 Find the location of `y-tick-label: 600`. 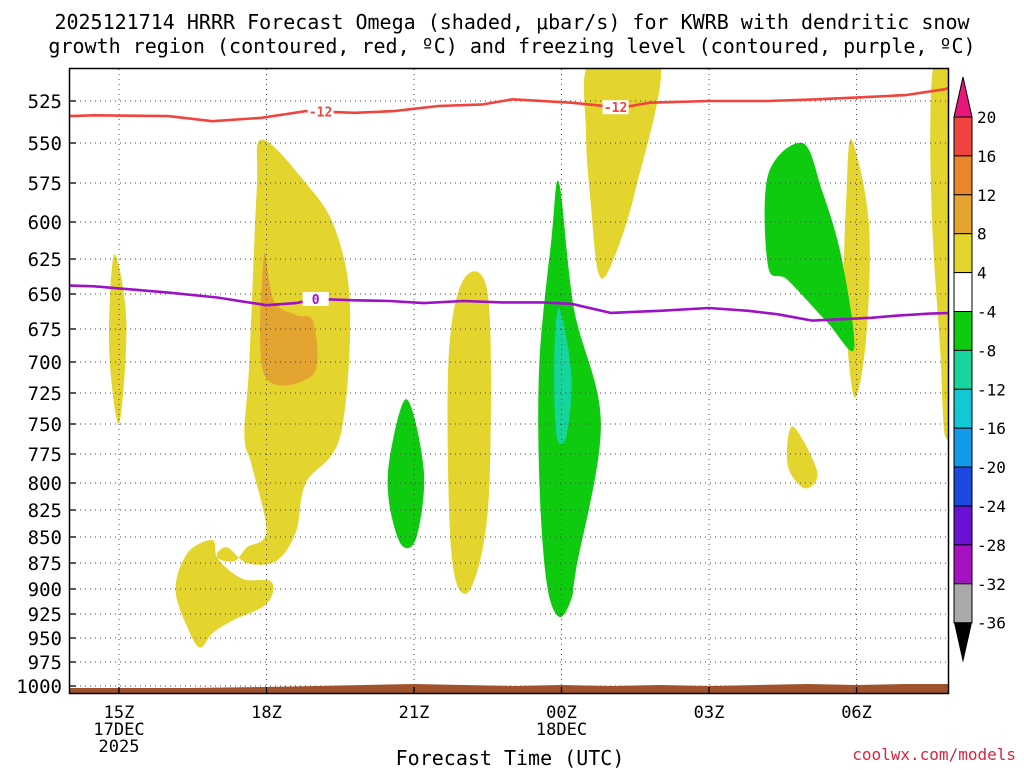

y-tick-label: 600 is located at coordinates (45, 223).